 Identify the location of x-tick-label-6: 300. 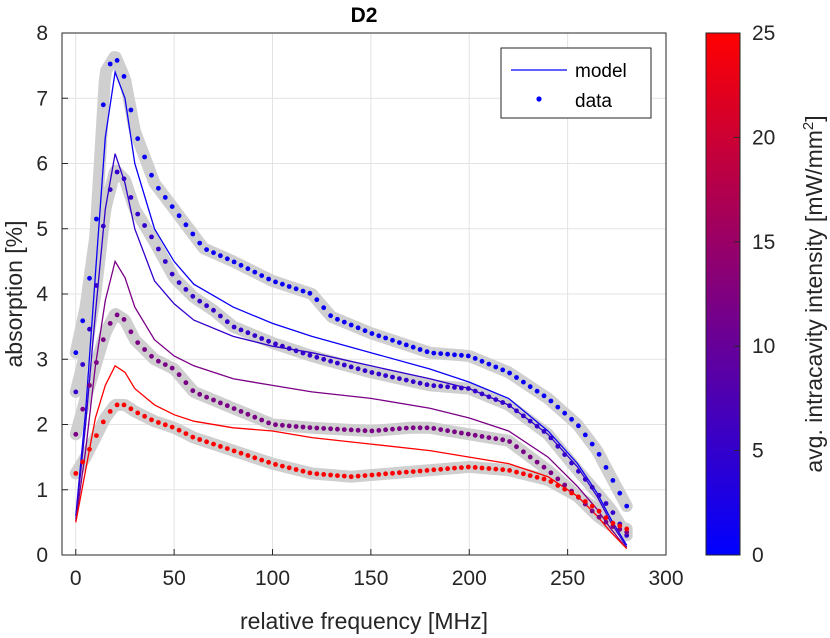
(665, 578).